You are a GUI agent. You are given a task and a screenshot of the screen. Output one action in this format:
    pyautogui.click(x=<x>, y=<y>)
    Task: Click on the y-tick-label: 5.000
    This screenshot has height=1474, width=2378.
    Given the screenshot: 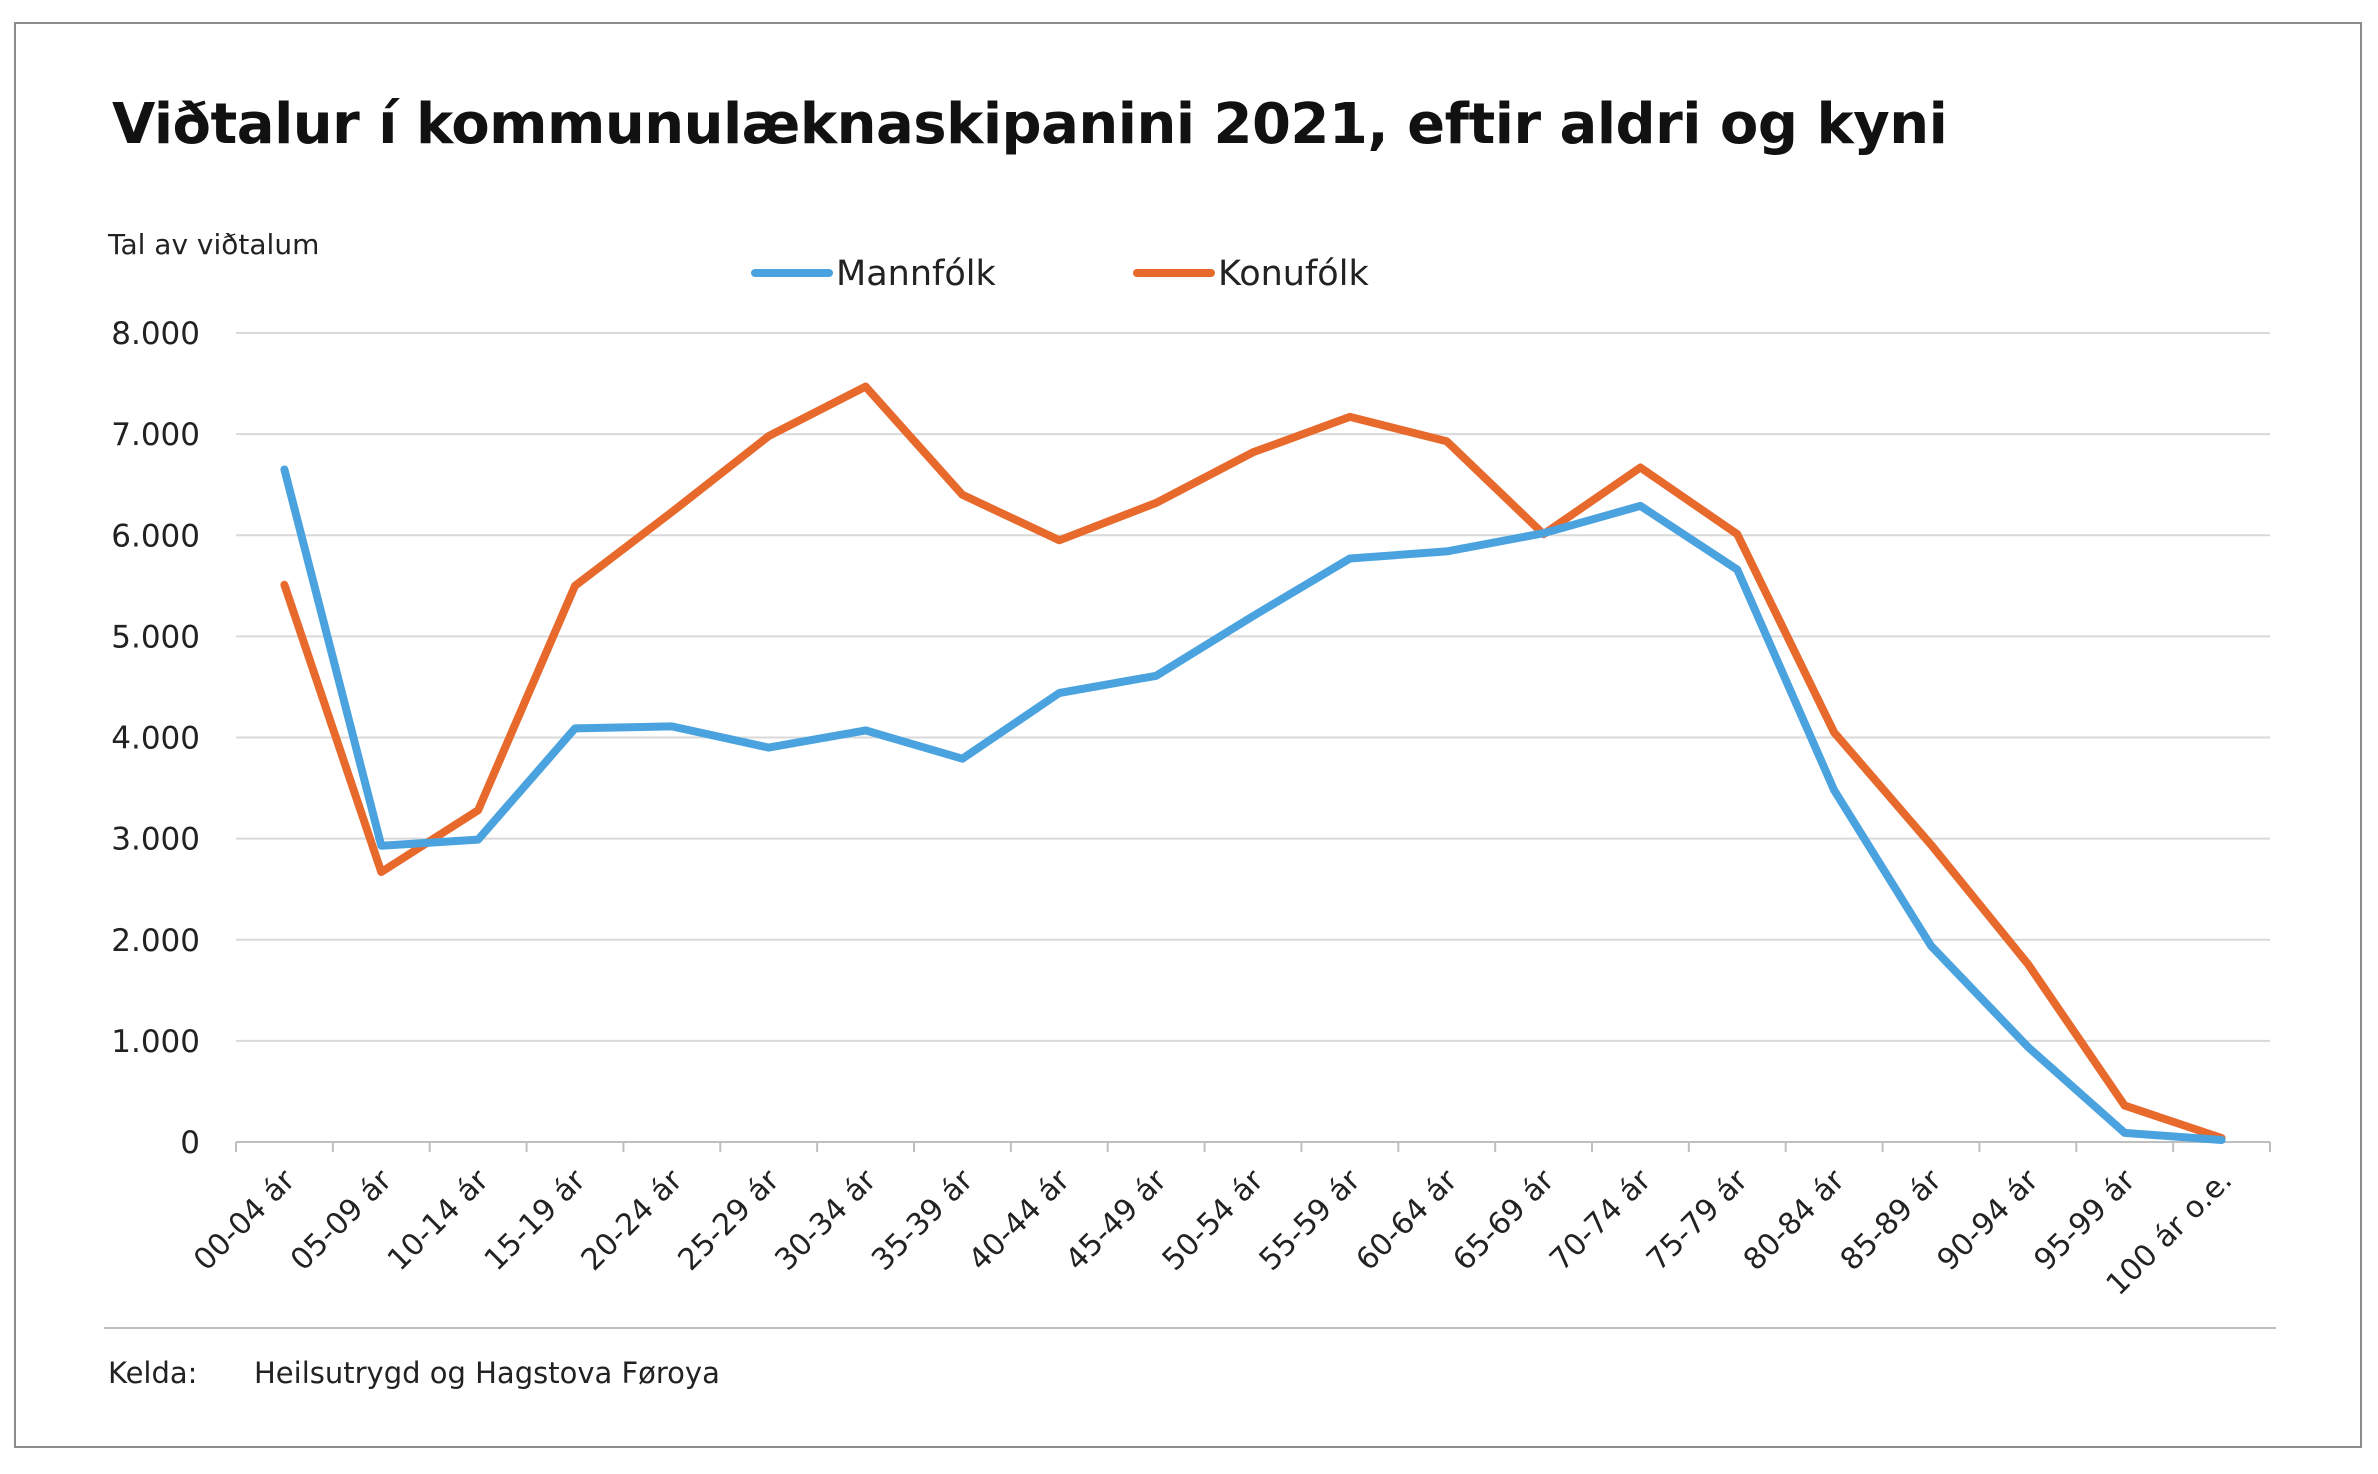 What is the action you would take?
    pyautogui.click(x=155, y=637)
    